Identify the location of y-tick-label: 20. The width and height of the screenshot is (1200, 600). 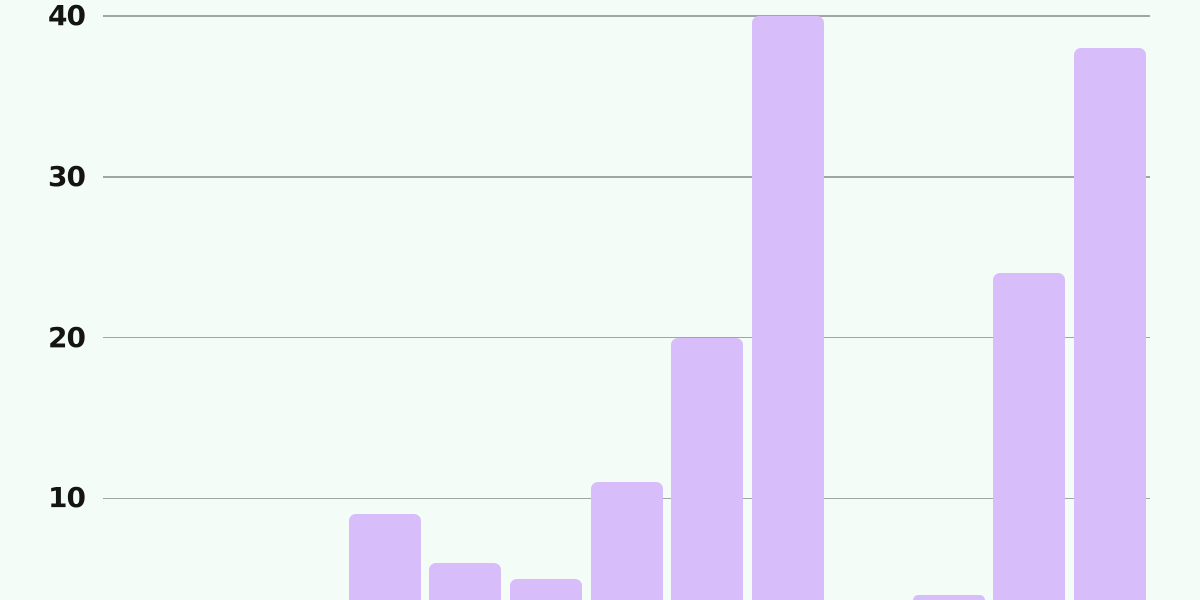
(67, 337).